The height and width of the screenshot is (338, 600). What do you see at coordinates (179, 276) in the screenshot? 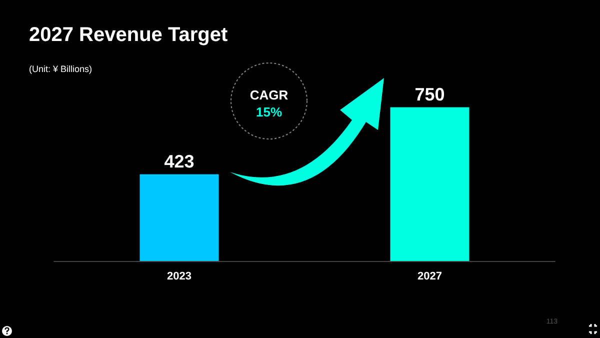
I see `x-tick-label: 2023` at bounding box center [179, 276].